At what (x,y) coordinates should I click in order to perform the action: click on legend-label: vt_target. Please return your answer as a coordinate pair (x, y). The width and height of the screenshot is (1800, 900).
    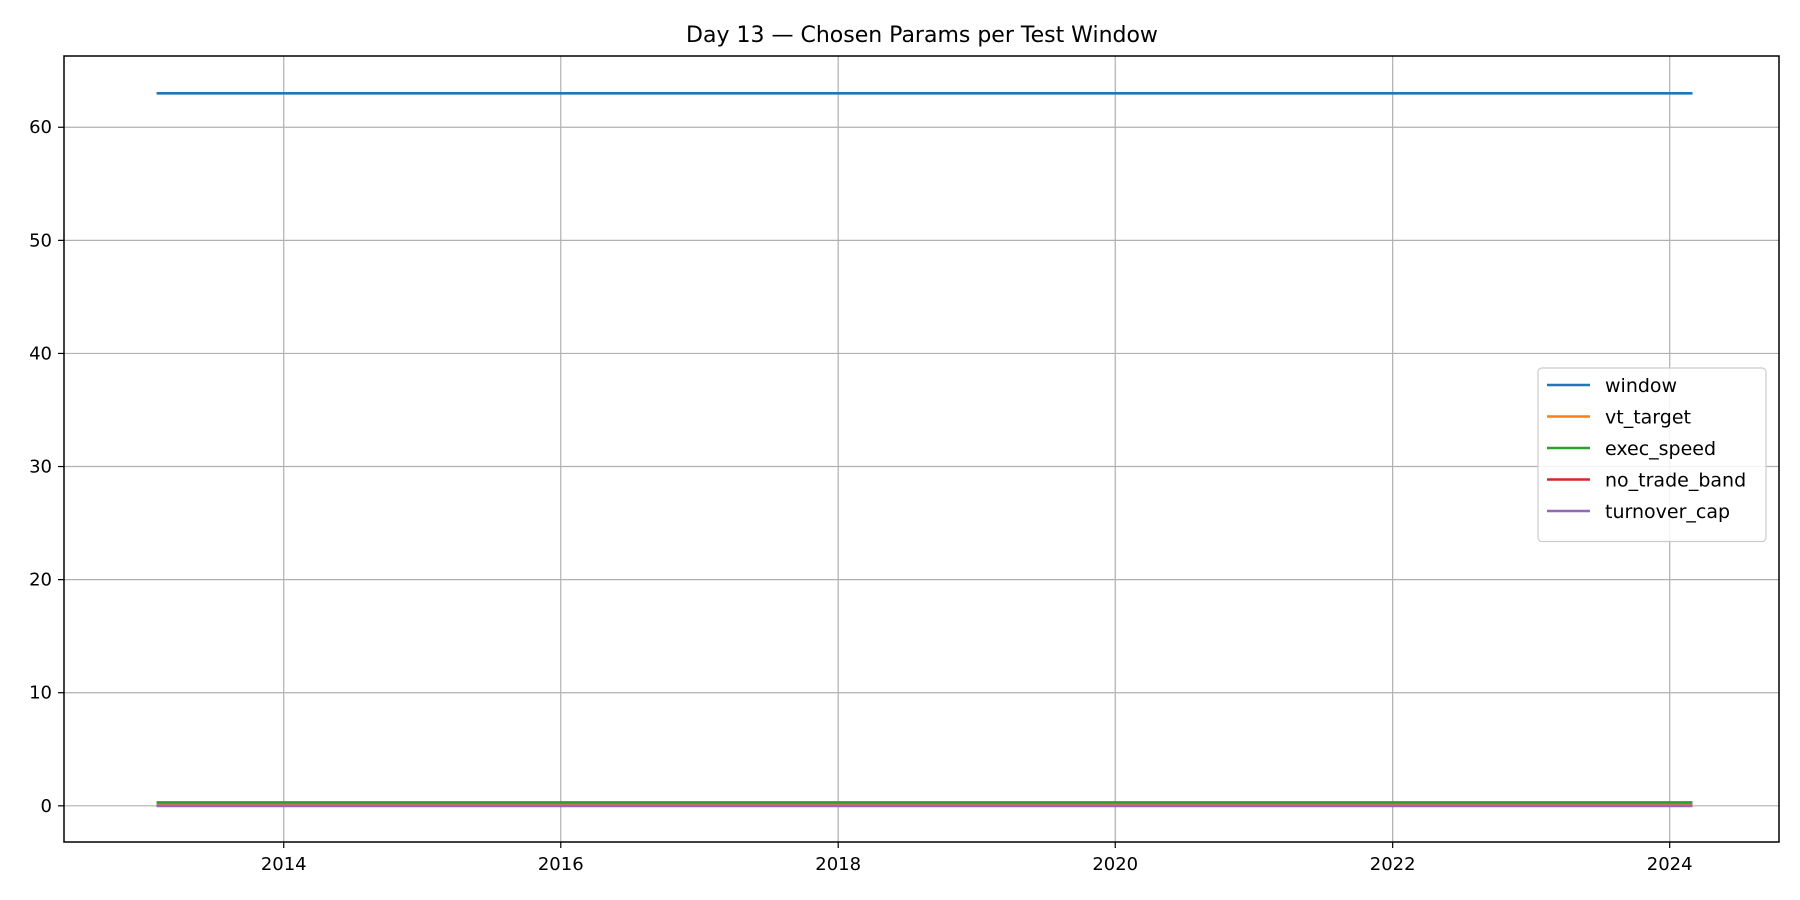
    Looking at the image, I should click on (1648, 418).